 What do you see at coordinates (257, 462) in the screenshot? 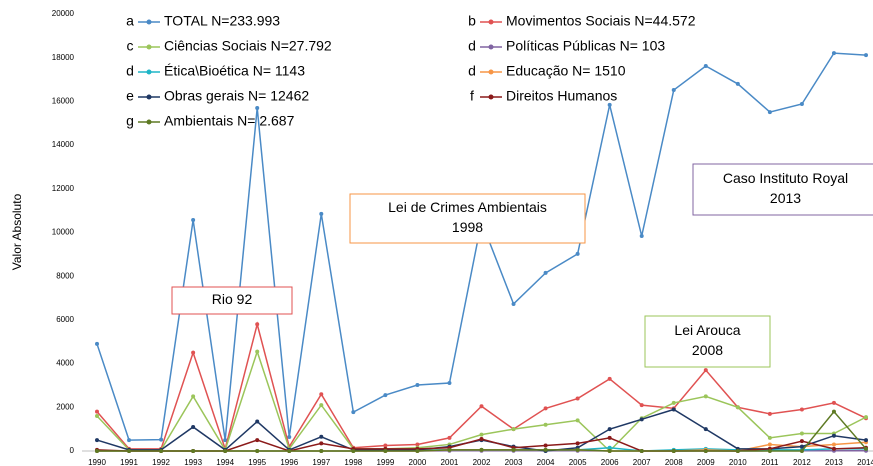
I see `x-tick-label: 1995` at bounding box center [257, 462].